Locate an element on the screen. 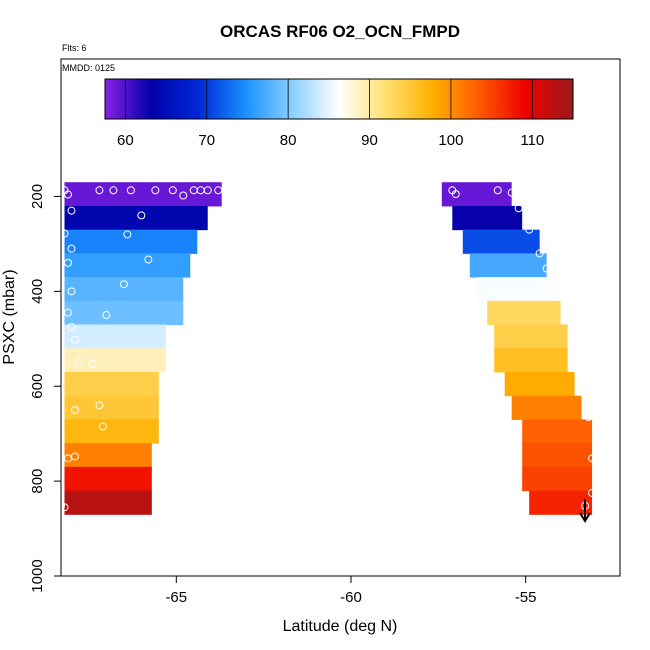  x-axis: -65 -60 -55 is located at coordinates (351, 591).